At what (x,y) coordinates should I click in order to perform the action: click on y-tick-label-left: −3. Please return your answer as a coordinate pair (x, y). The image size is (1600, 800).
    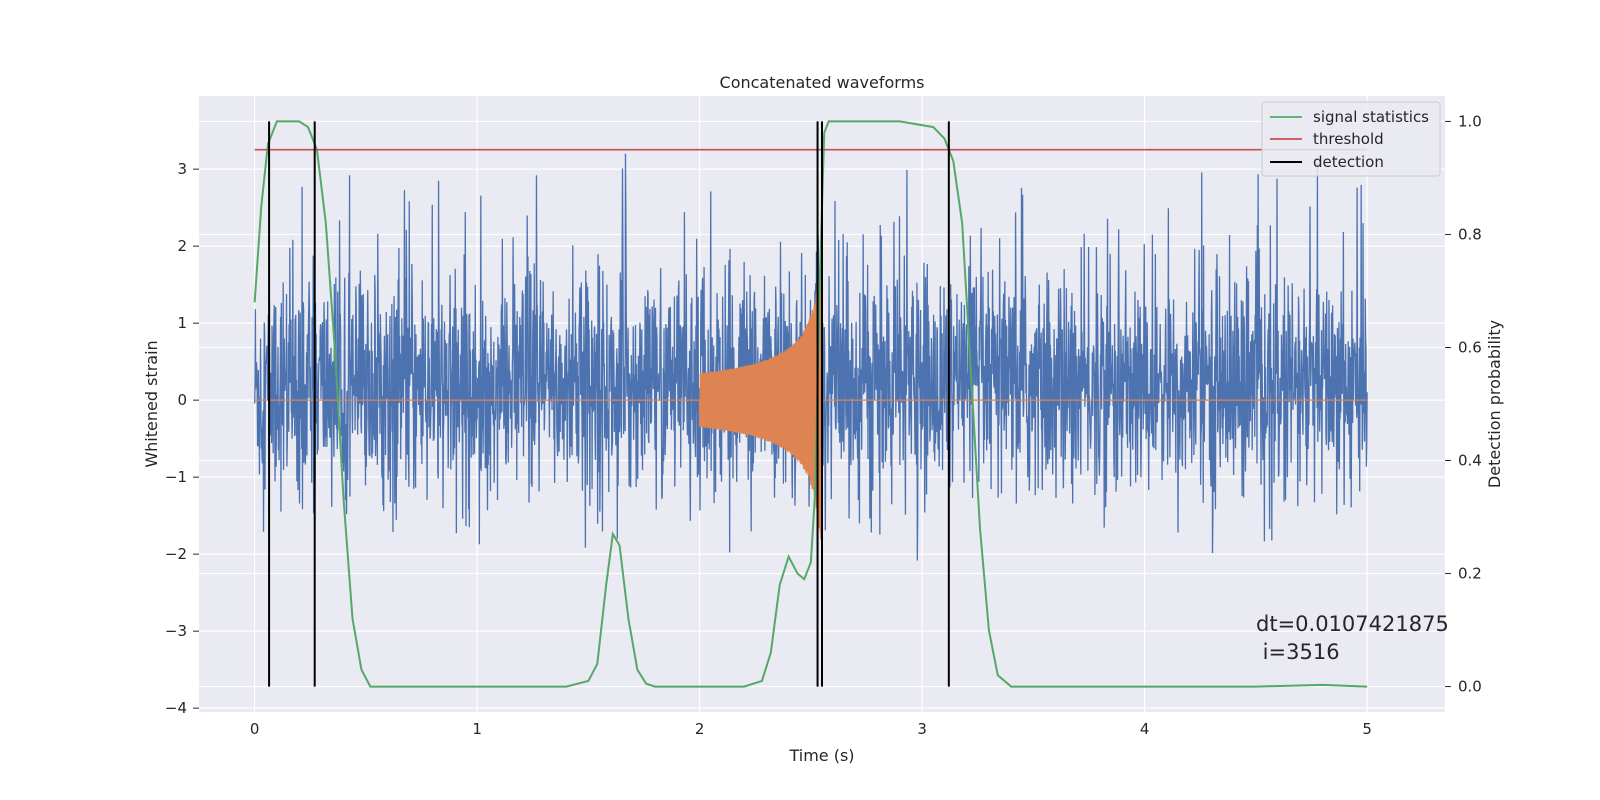
    Looking at the image, I should click on (176, 631).